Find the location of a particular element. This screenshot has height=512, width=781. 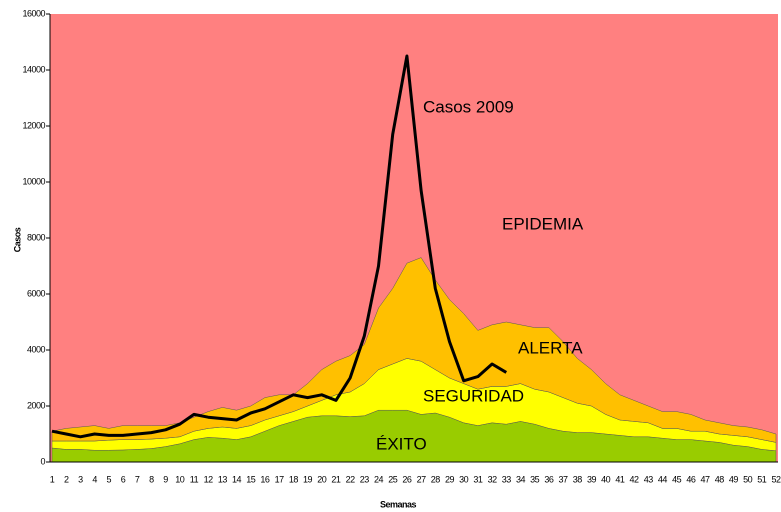

x-tick-label: 6 is located at coordinates (123, 479).